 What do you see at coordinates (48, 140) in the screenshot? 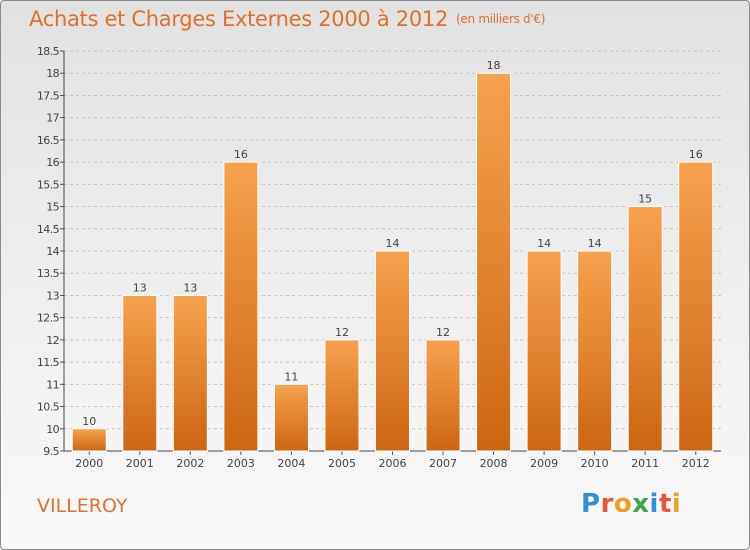
I see `y-tick-label: 16.5` at bounding box center [48, 140].